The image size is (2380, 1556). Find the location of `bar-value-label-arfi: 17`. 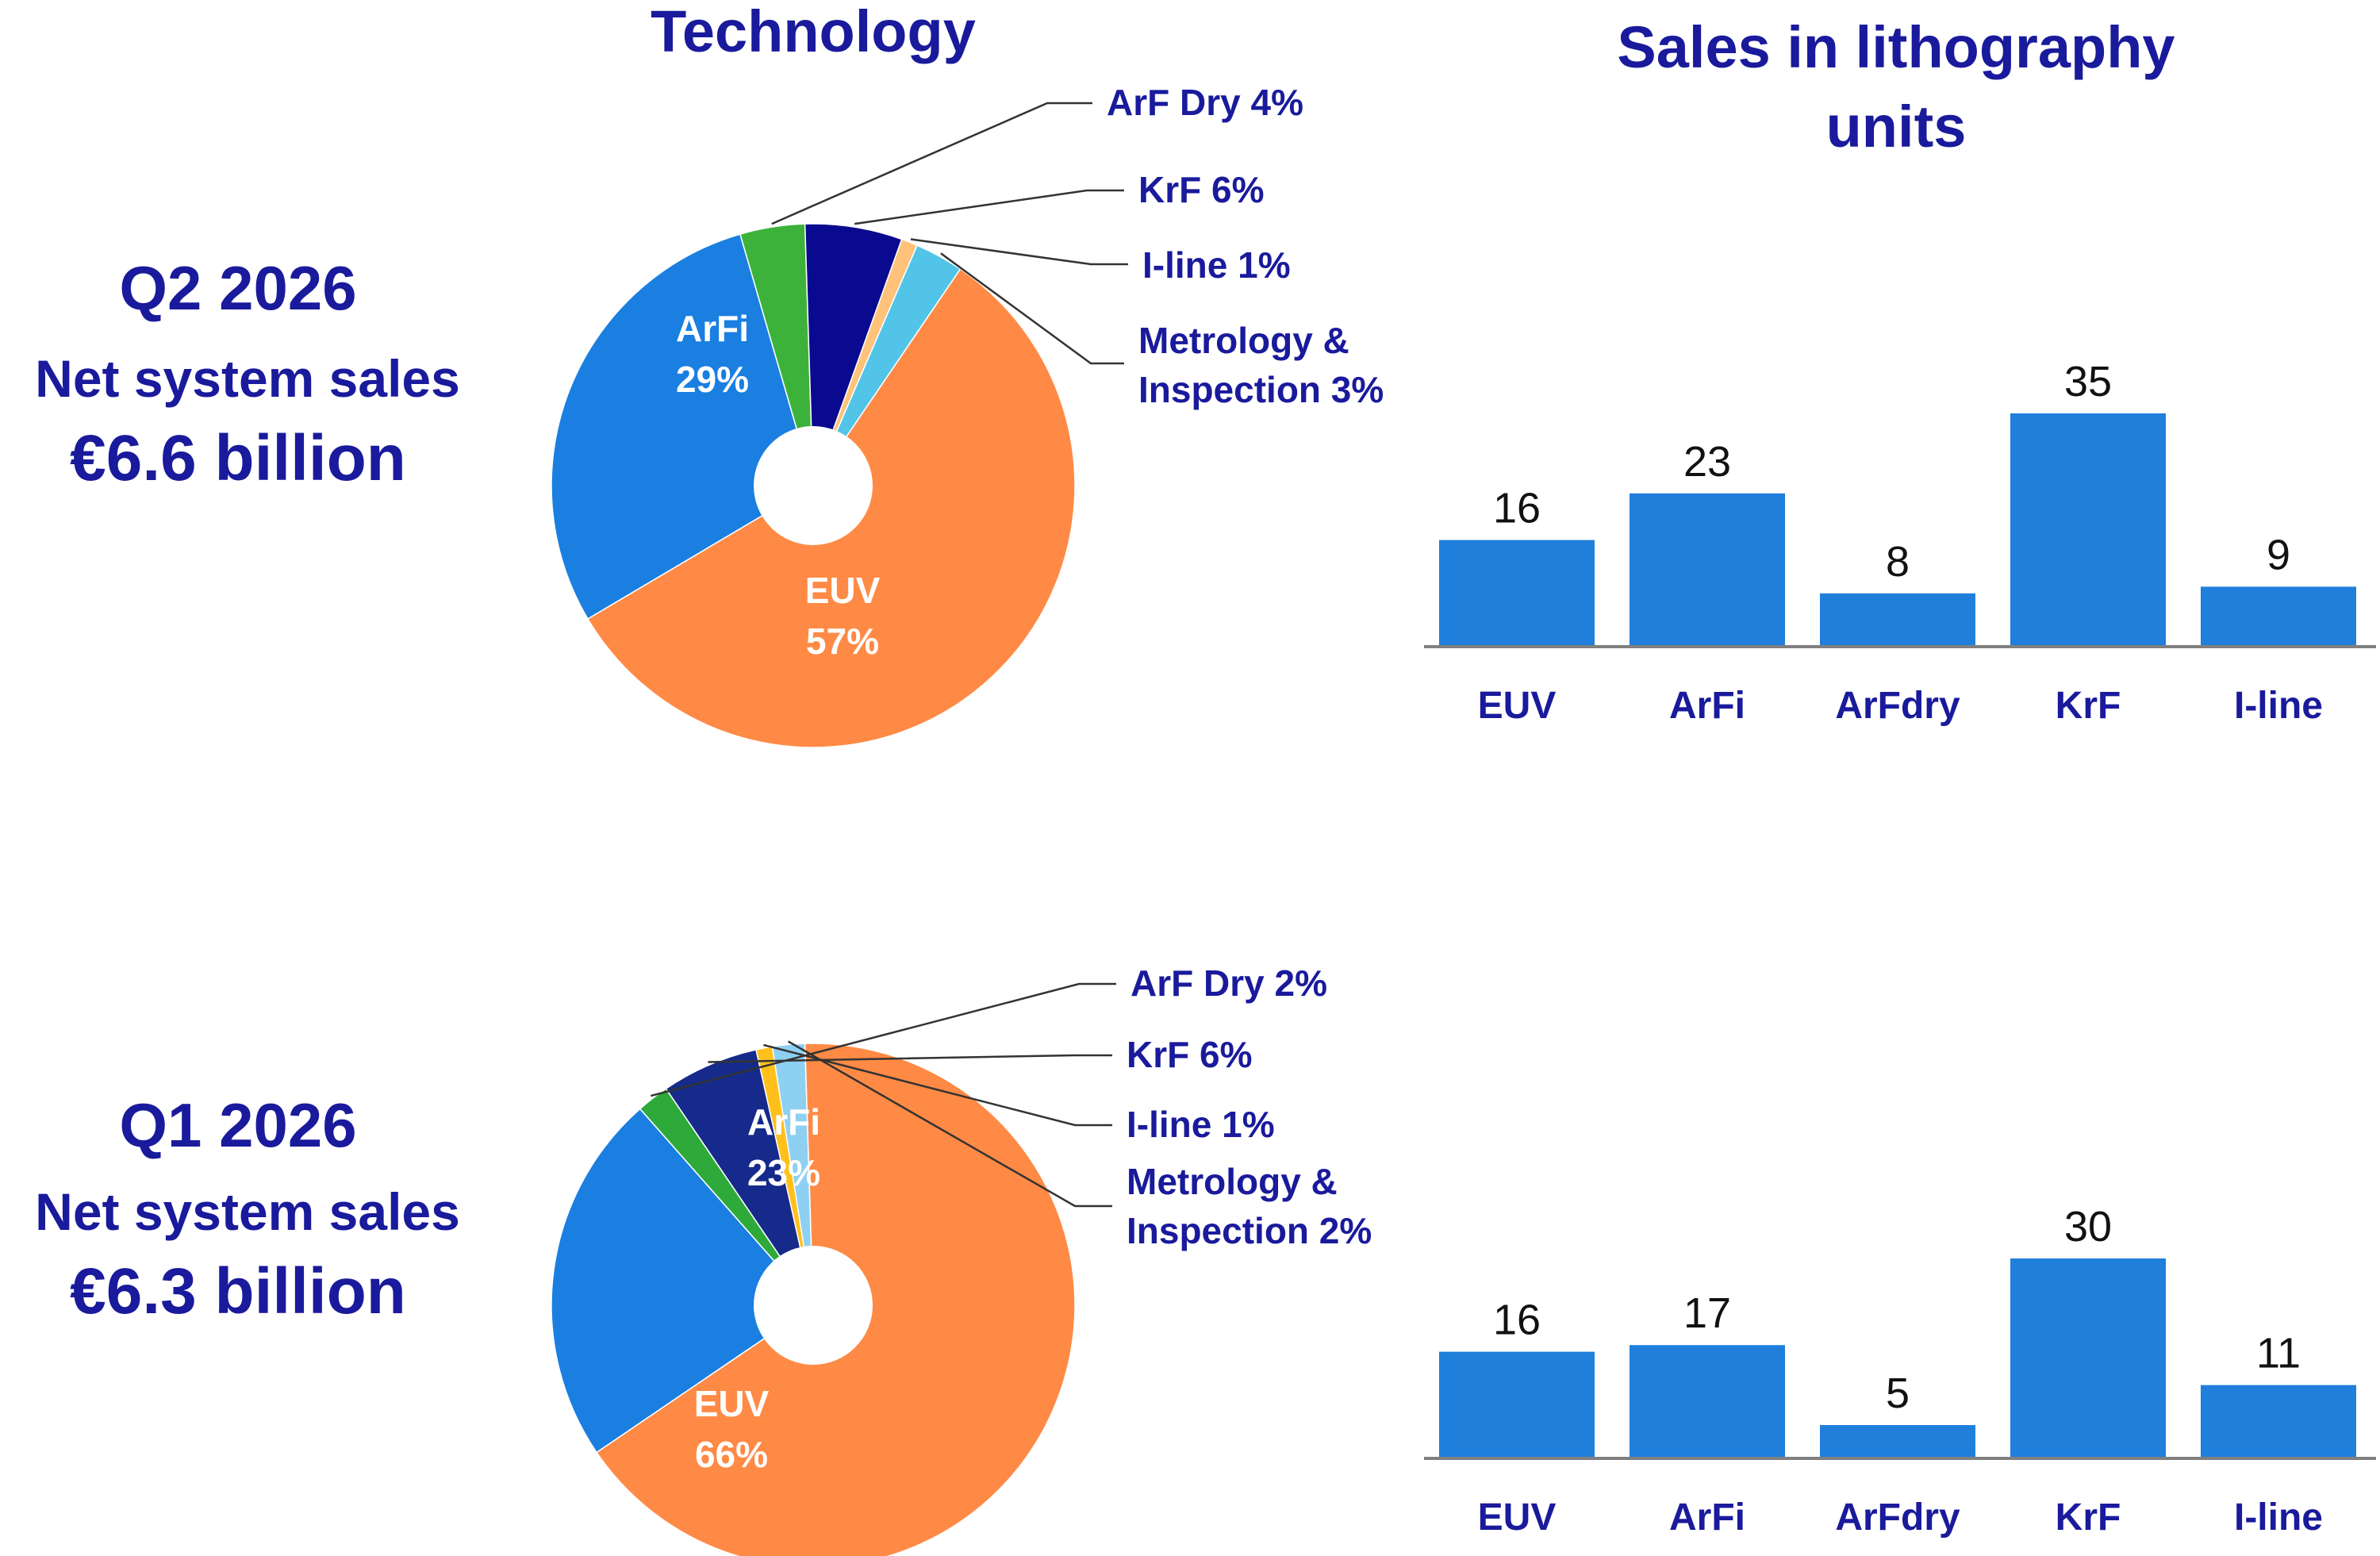

bar-value-label-arfi: 17 is located at coordinates (1707, 1313).